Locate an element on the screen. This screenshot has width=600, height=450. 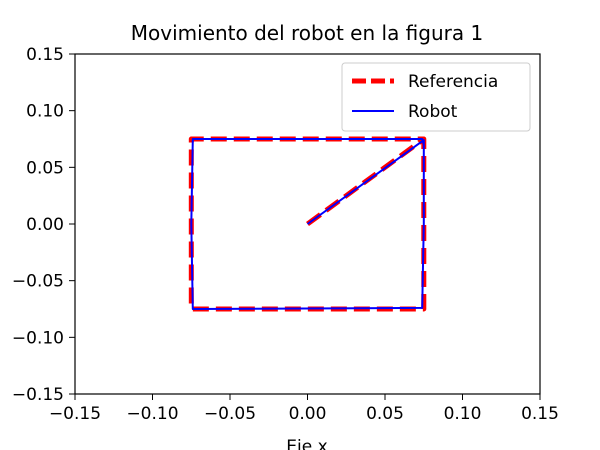
y-tick-label: 0.15 is located at coordinates (45, 55).